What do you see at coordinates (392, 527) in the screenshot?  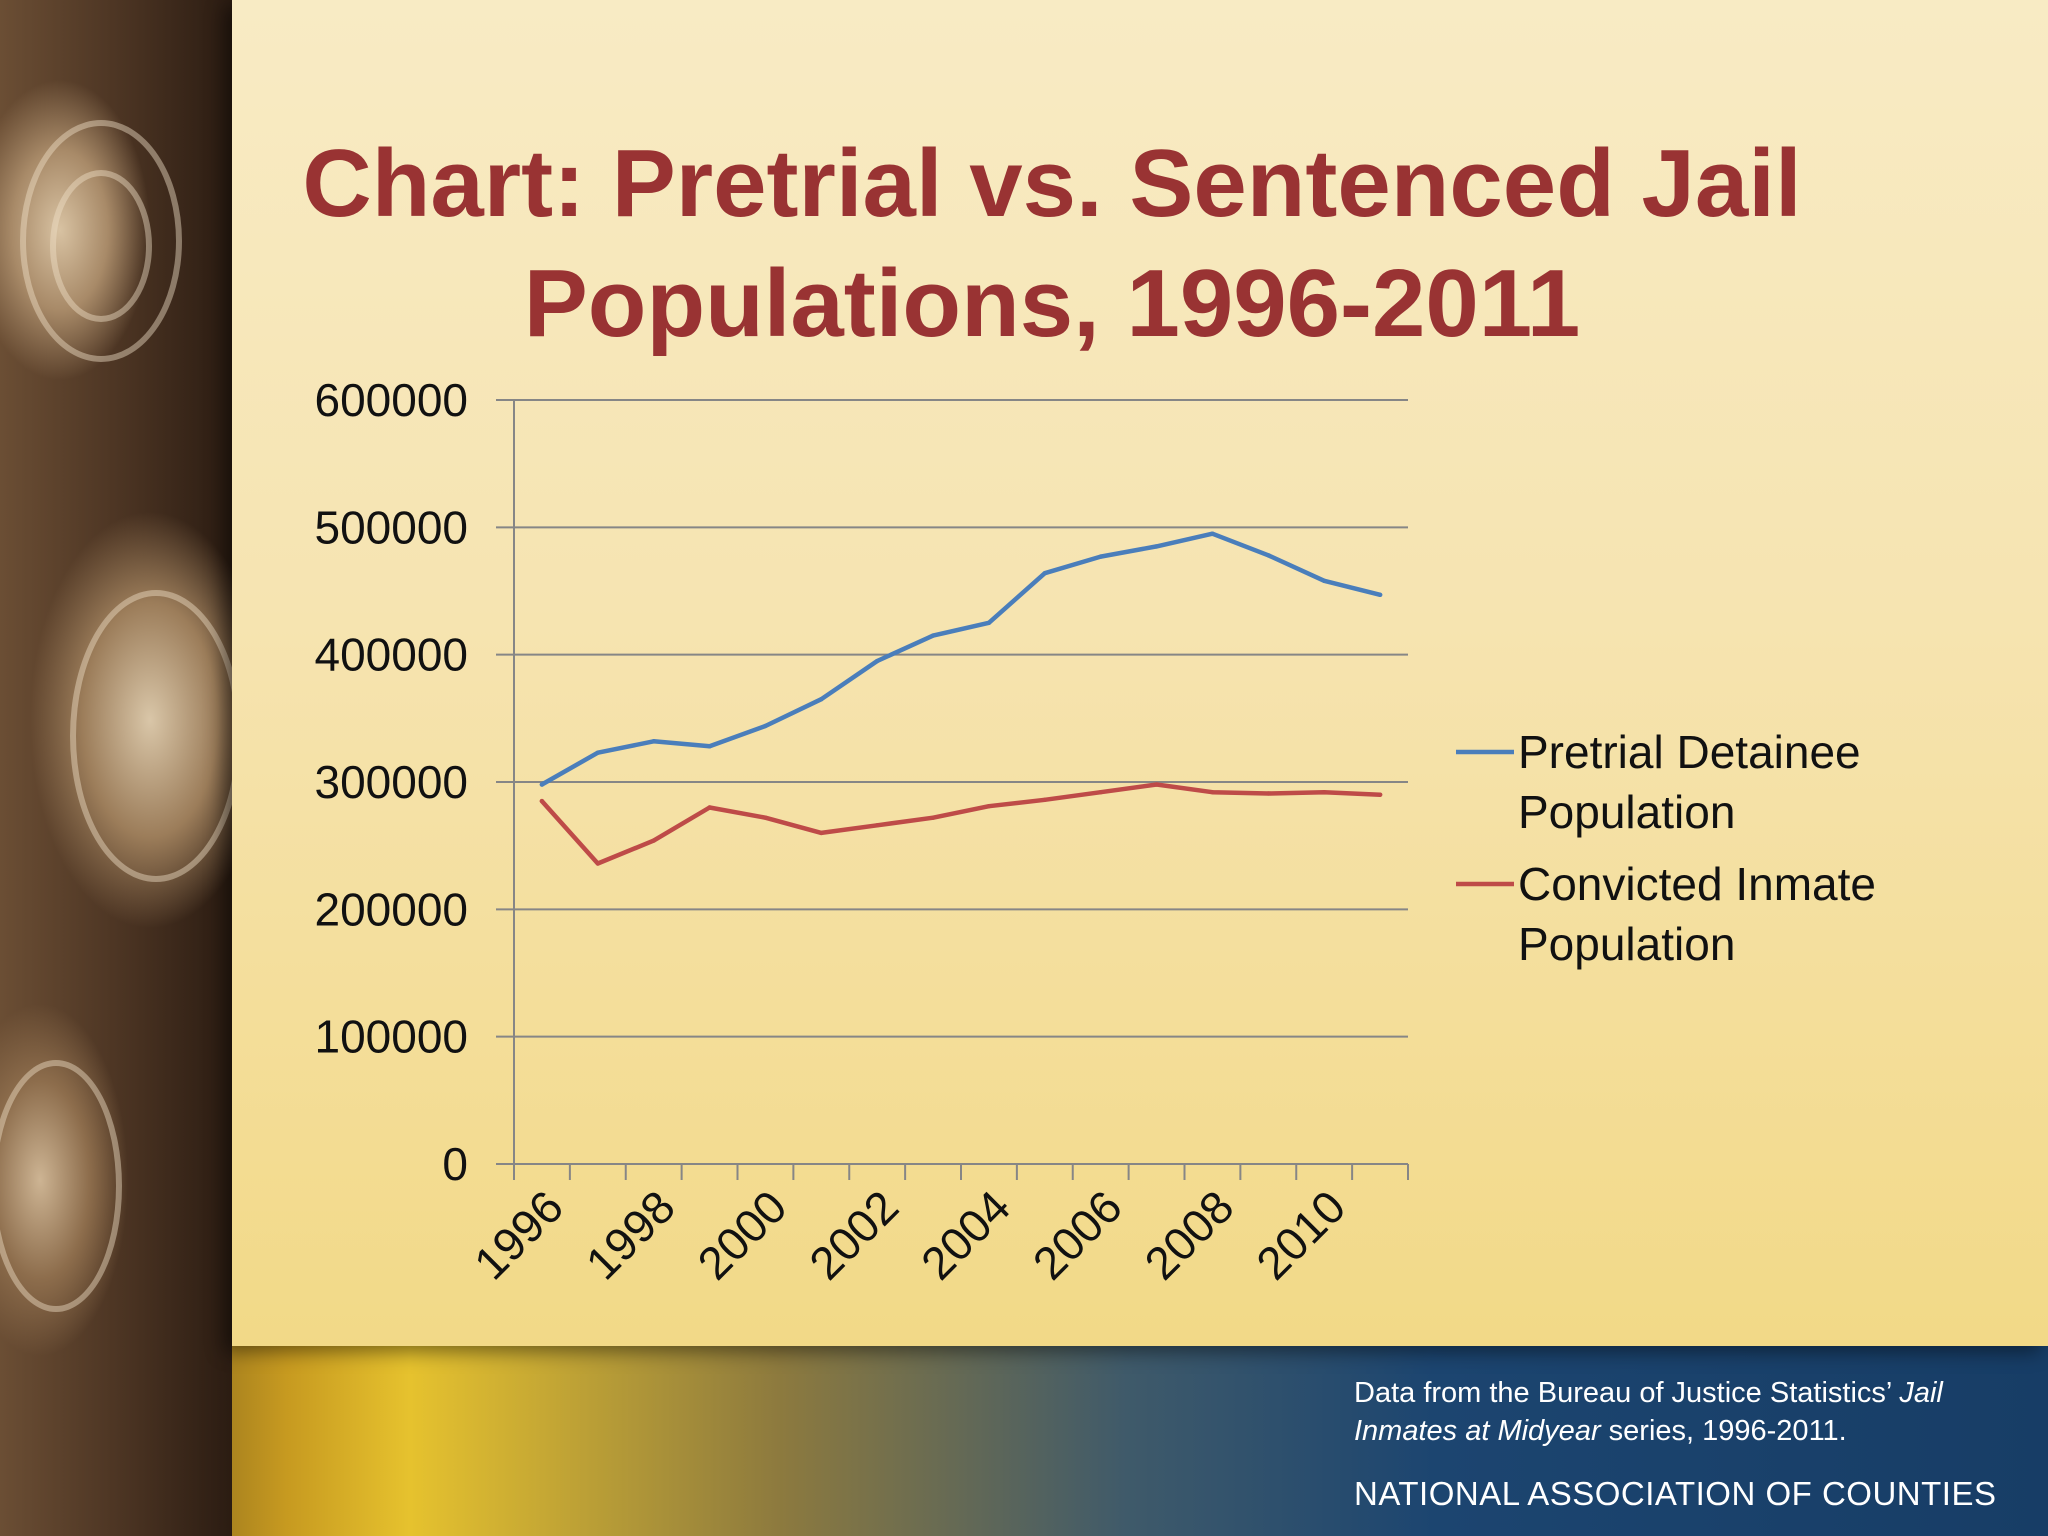 I see `y-tick-label: 500000` at bounding box center [392, 527].